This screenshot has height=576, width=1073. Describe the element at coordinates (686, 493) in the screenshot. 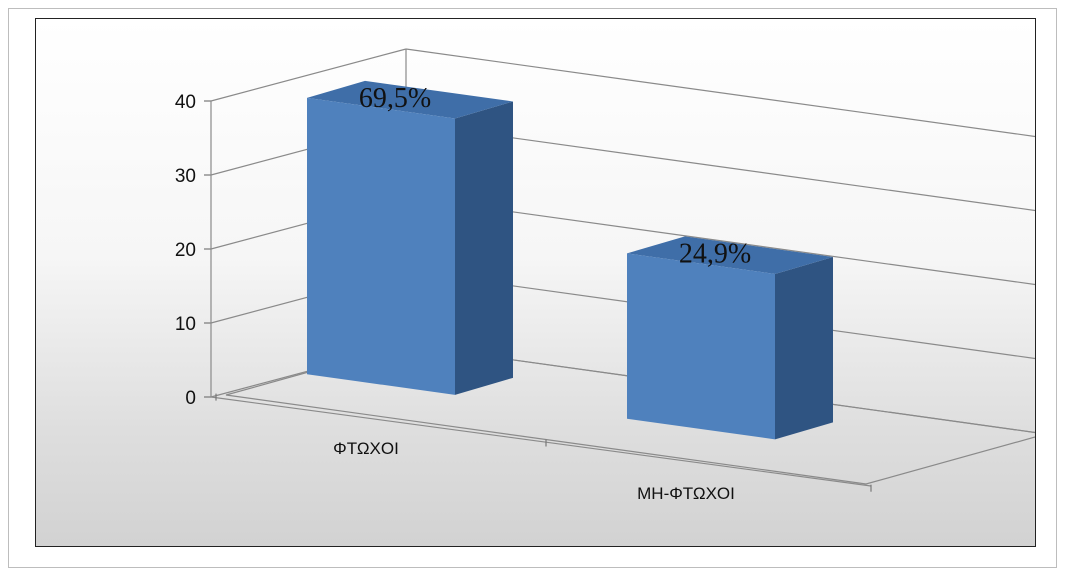

I see `category-label: ΜΗ-ΦΤΩΧΟΙ` at that location.